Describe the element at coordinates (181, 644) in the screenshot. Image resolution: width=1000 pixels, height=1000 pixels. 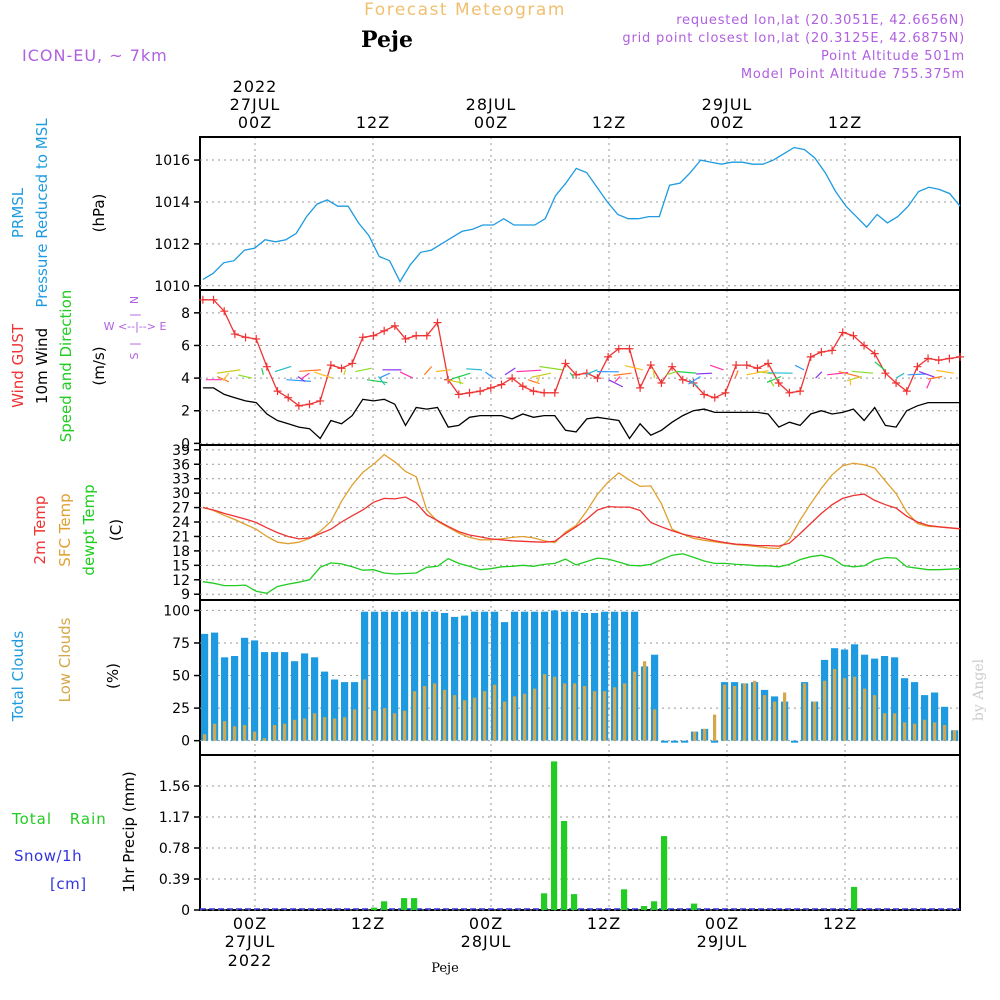
I see `cloud-tick-label-3: 75` at that location.